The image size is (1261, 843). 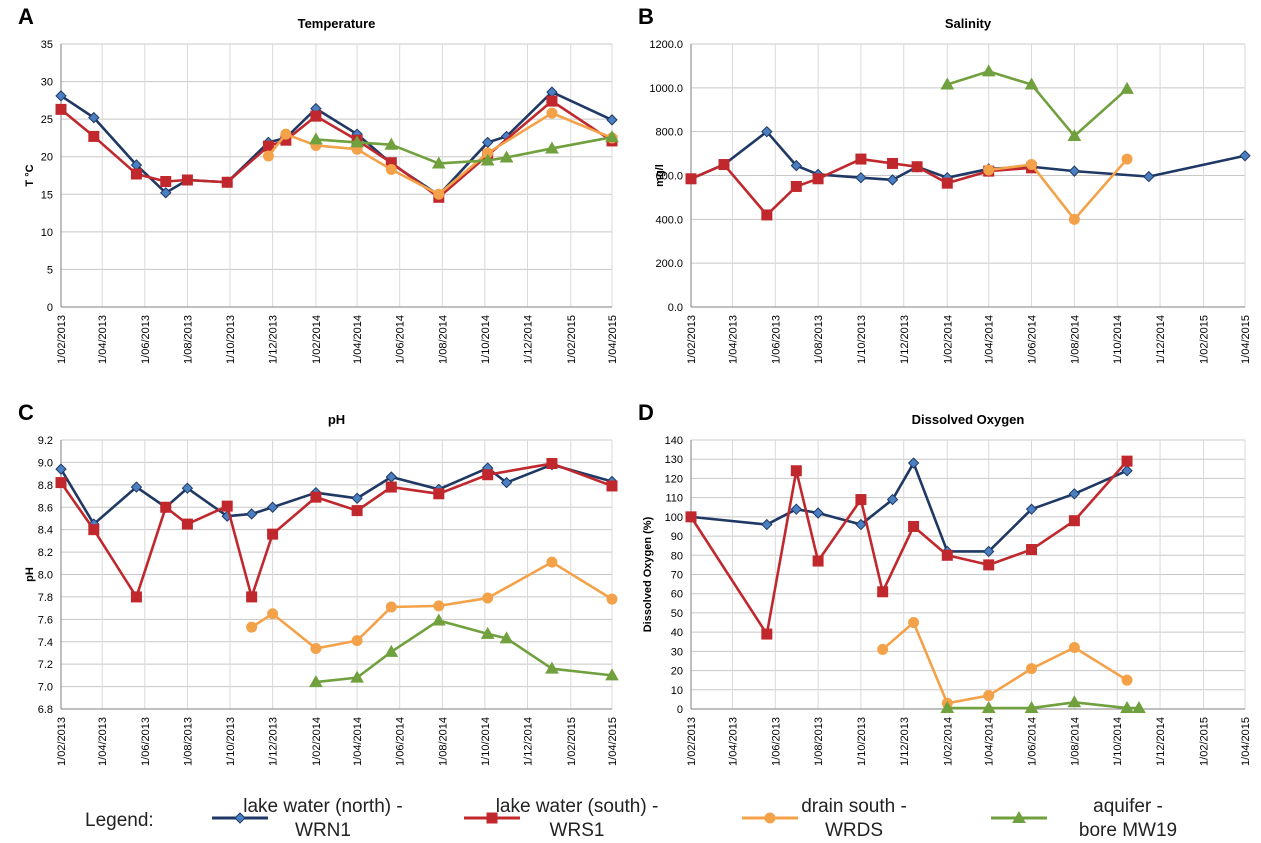 What do you see at coordinates (45, 665) in the screenshot?
I see `y-tick-label: 7.2` at bounding box center [45, 665].